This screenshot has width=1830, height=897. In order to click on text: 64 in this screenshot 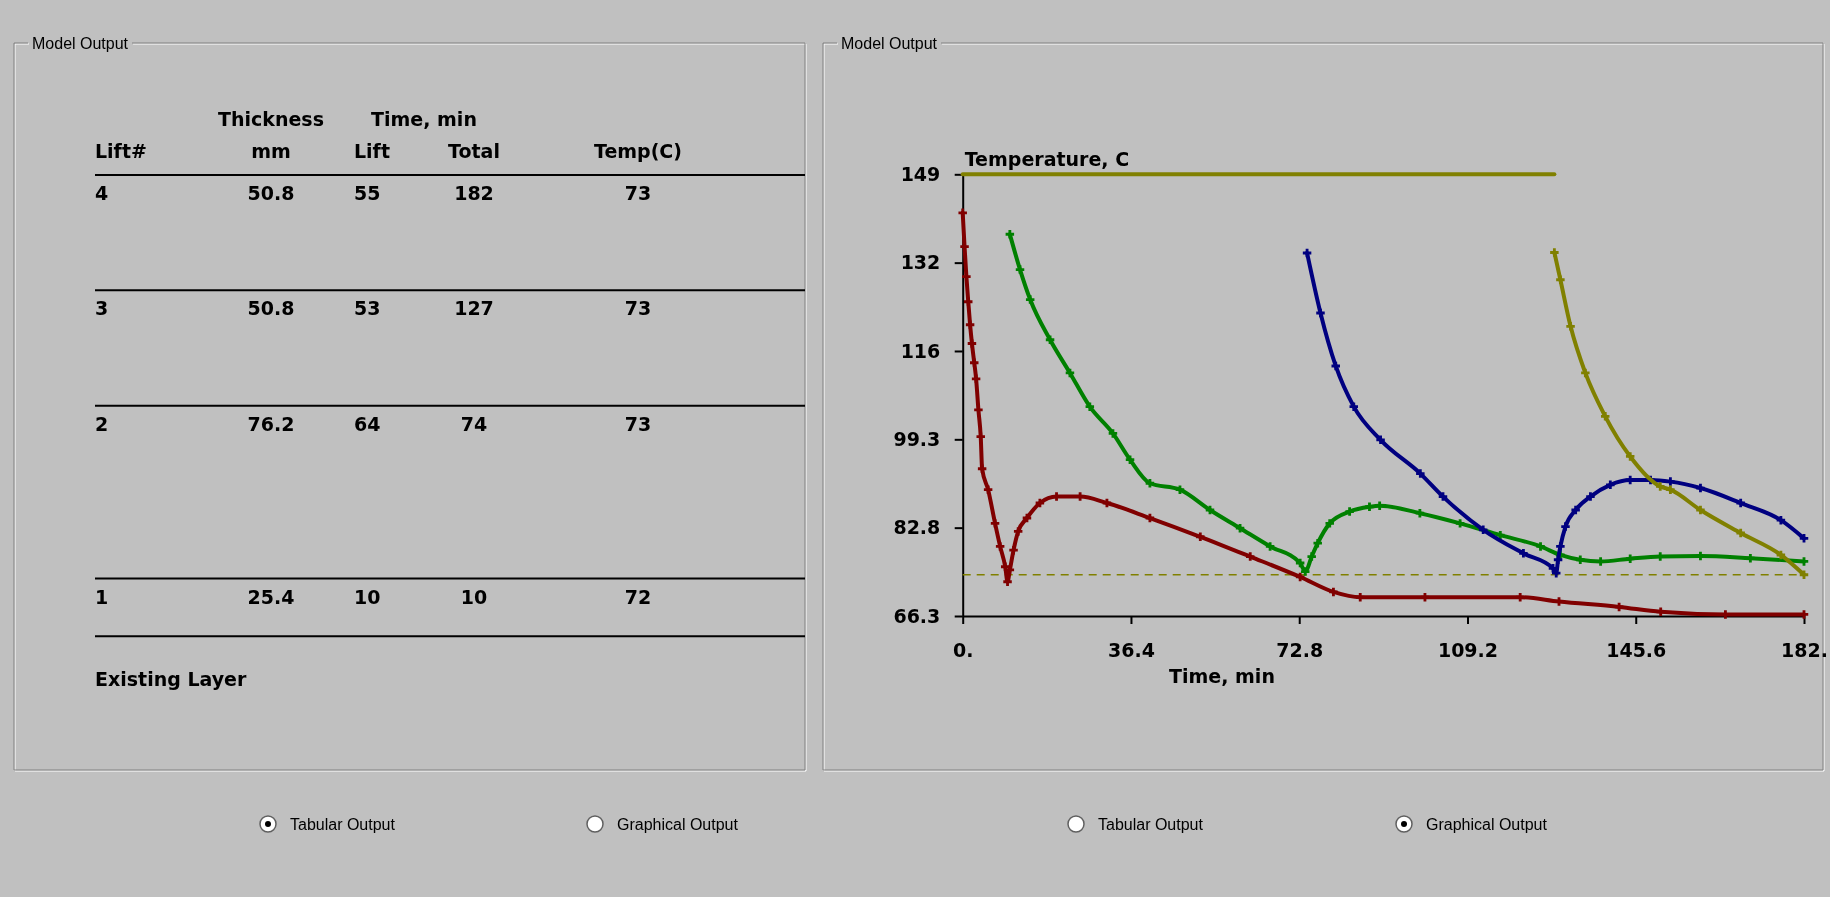, I will do `click(367, 423)`.